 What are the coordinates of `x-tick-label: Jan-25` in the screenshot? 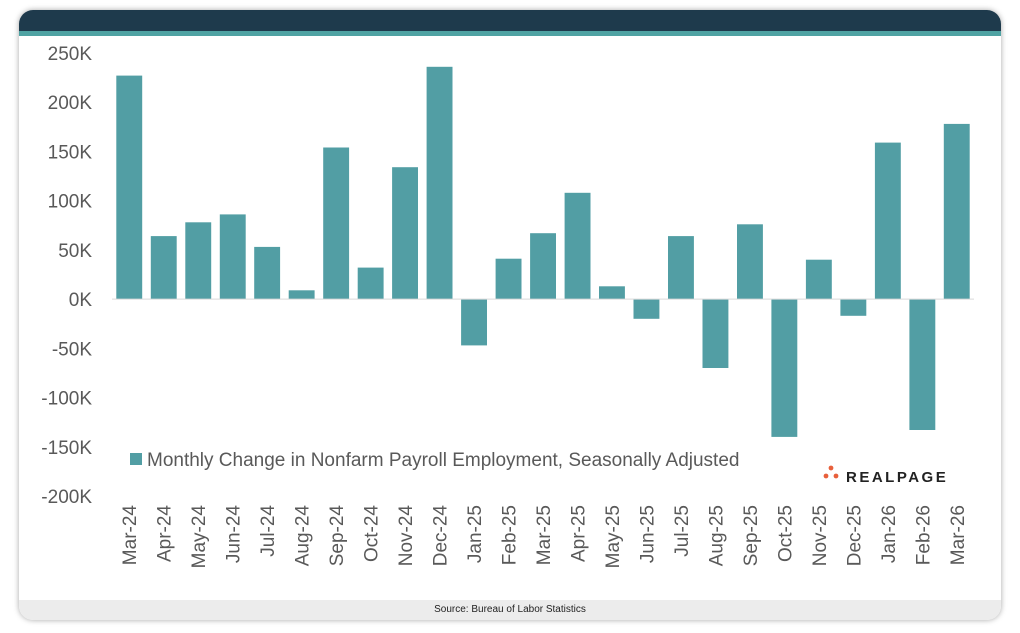 It's located at (475, 534).